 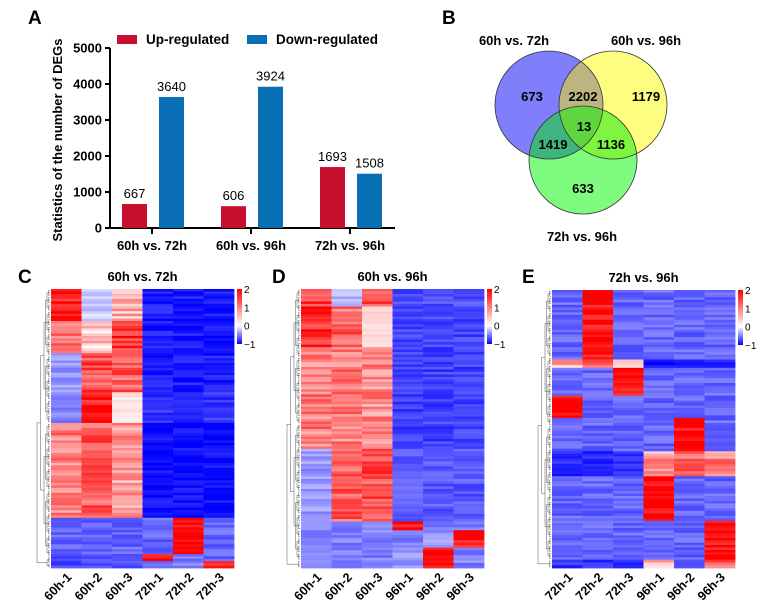 What do you see at coordinates (369, 163) in the screenshot?
I see `bar-value-label: 1508` at bounding box center [369, 163].